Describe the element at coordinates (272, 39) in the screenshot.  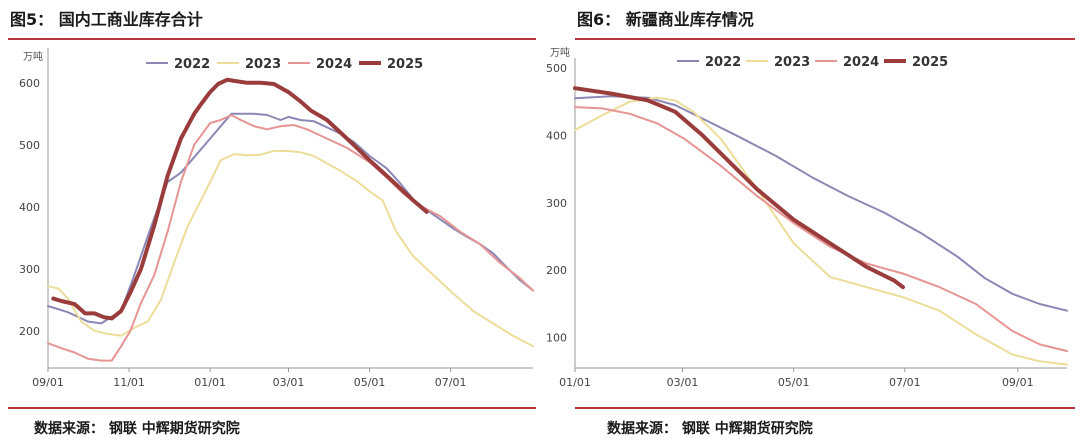
I see `left-top-rule` at that location.